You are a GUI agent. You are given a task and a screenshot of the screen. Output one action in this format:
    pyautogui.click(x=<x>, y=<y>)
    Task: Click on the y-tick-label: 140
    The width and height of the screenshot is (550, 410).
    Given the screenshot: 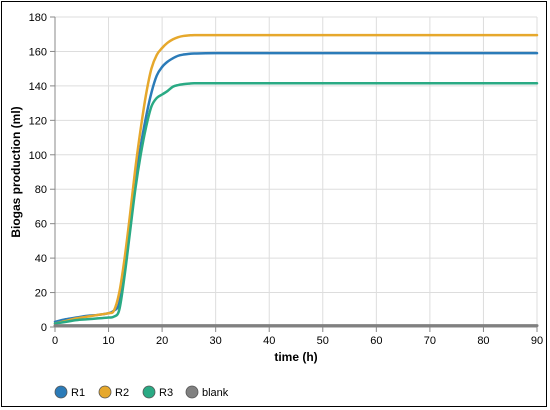 What is the action you would take?
    pyautogui.click(x=38, y=87)
    